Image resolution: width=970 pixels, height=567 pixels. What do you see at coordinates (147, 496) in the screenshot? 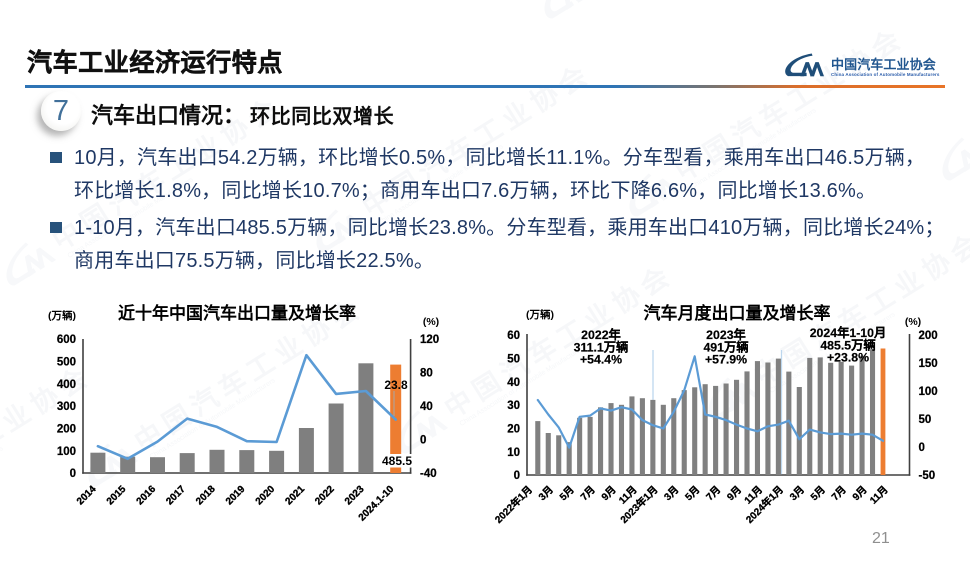
I see `svg-text: 2016` at bounding box center [147, 496].